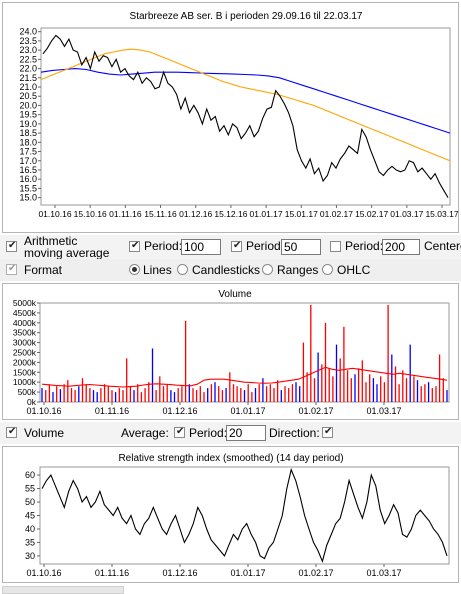 The image size is (461, 594). I want to click on period-1-input, so click(201, 247).